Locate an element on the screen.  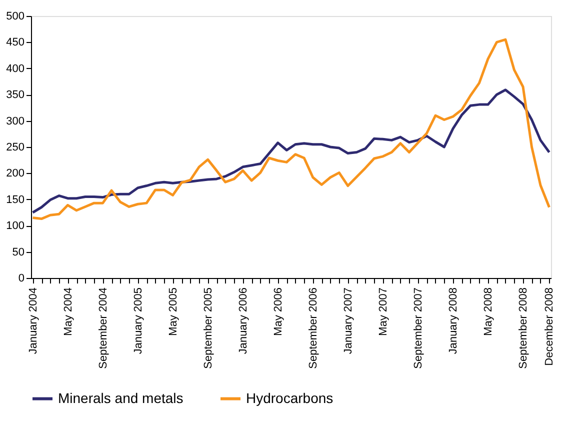
x-tick-label: September 2007 is located at coordinates (418, 328).